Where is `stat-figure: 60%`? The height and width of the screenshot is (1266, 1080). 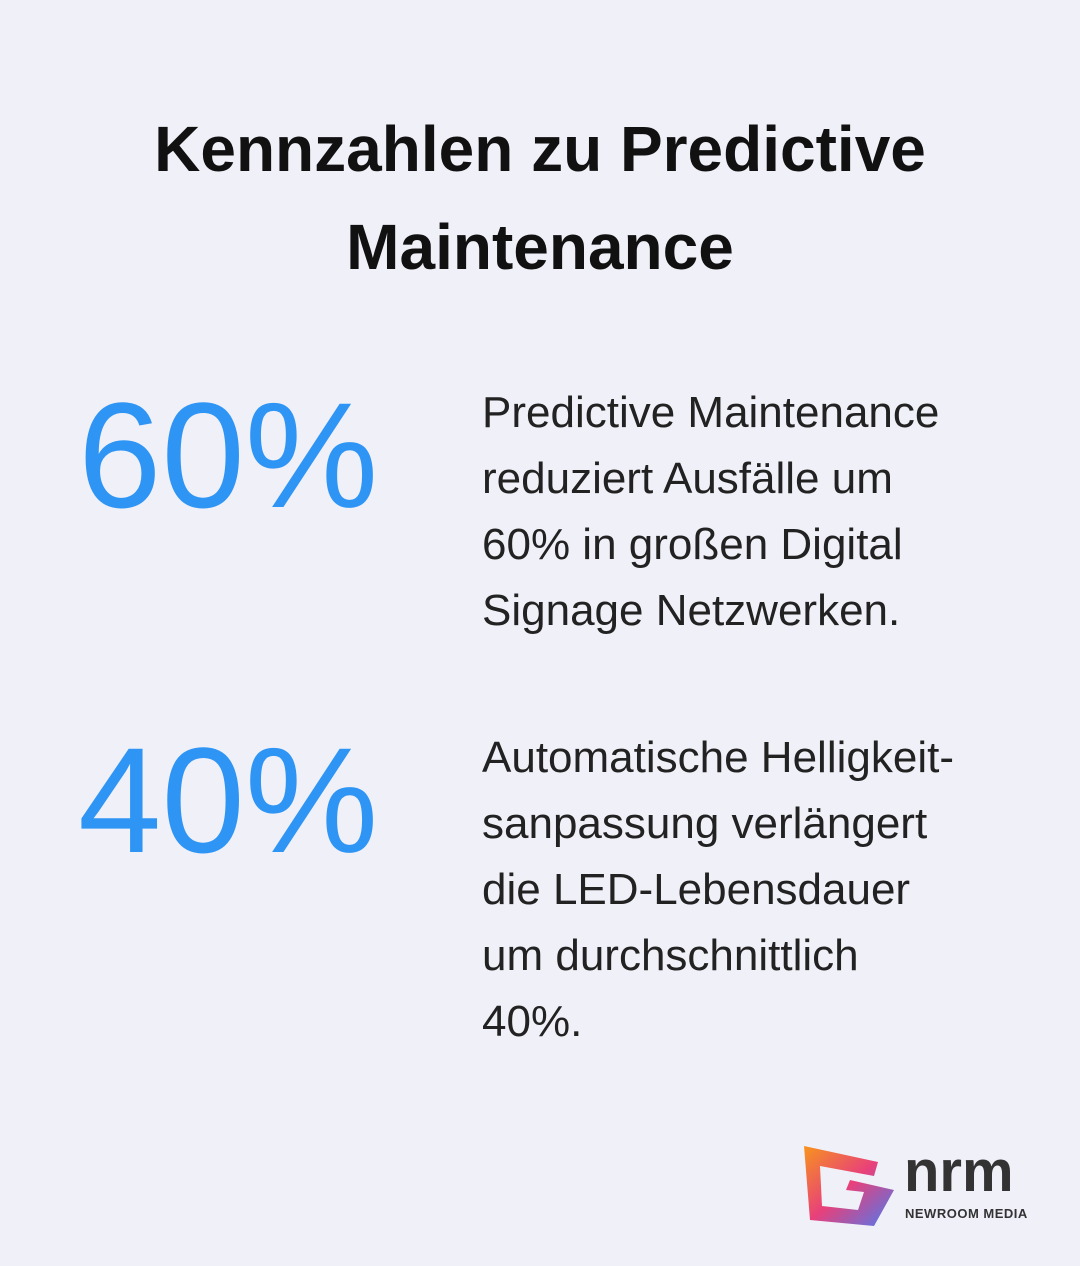 stat-figure: 60% is located at coordinates (228, 455).